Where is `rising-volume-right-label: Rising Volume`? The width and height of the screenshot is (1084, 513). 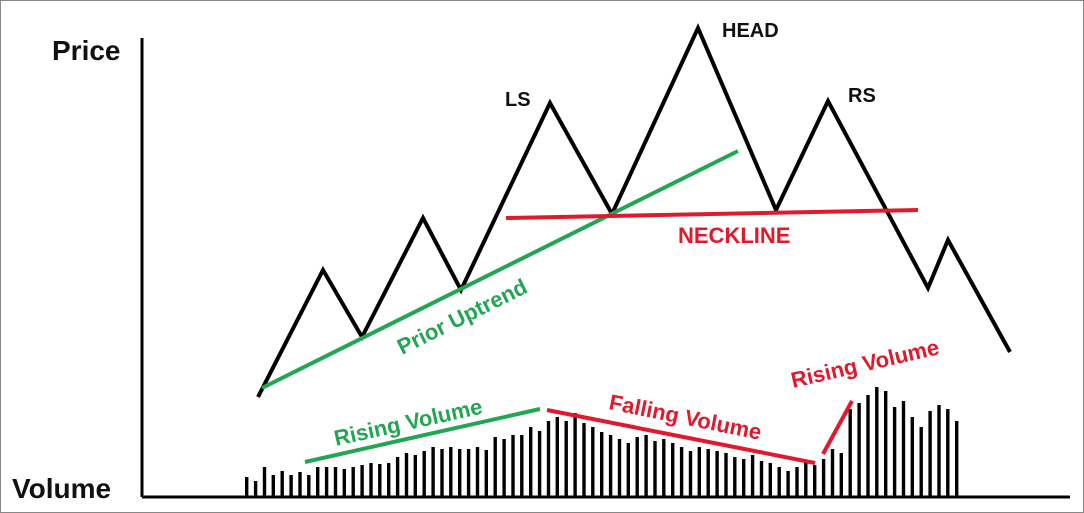
rising-volume-right-label: Rising Volume is located at coordinates (865, 364).